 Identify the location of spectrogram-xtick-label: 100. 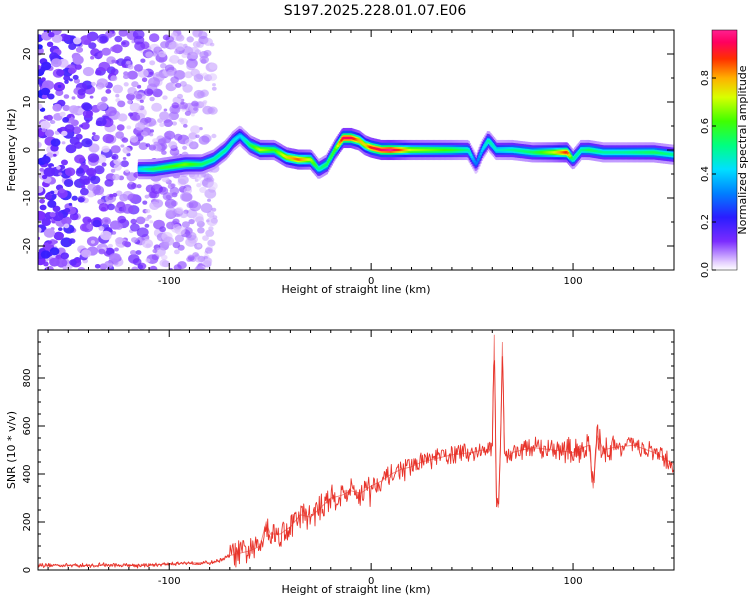
(573, 281).